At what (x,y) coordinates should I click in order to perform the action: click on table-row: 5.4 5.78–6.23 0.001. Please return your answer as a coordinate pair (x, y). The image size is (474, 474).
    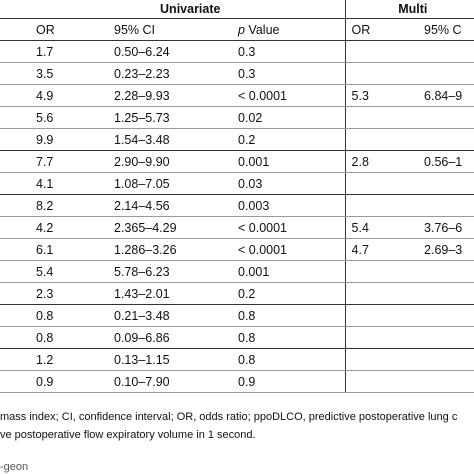
    Looking at the image, I should click on (237, 271).